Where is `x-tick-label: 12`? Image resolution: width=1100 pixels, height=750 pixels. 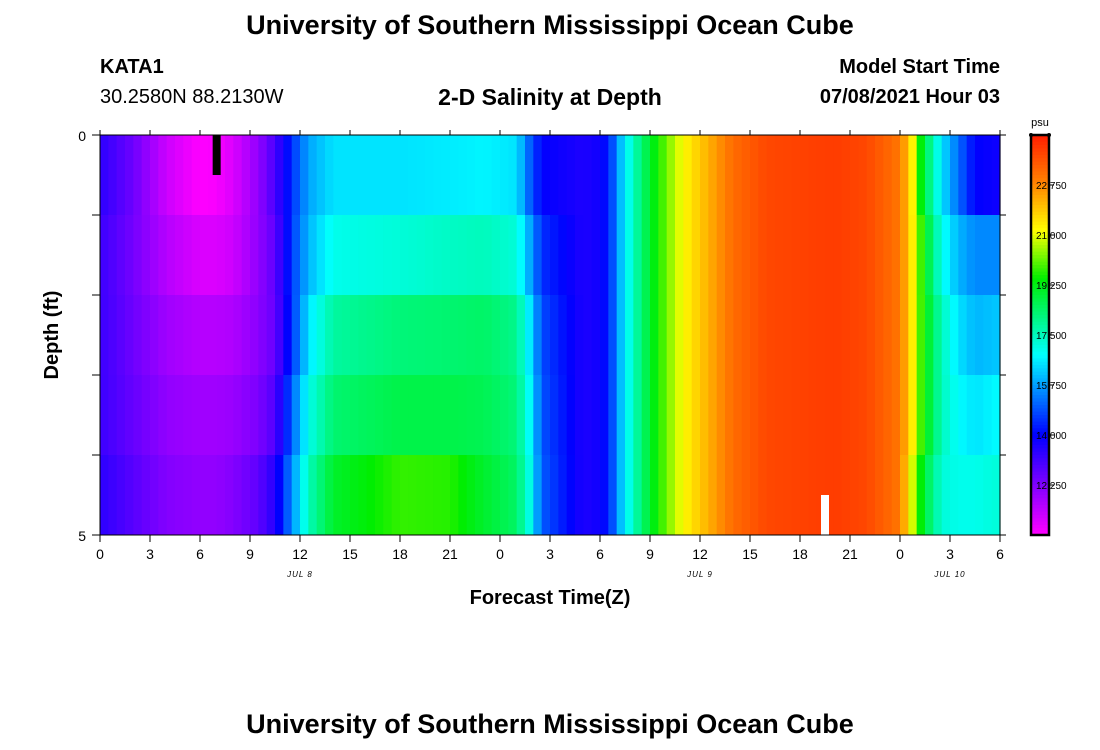 x-tick-label: 12 is located at coordinates (700, 554).